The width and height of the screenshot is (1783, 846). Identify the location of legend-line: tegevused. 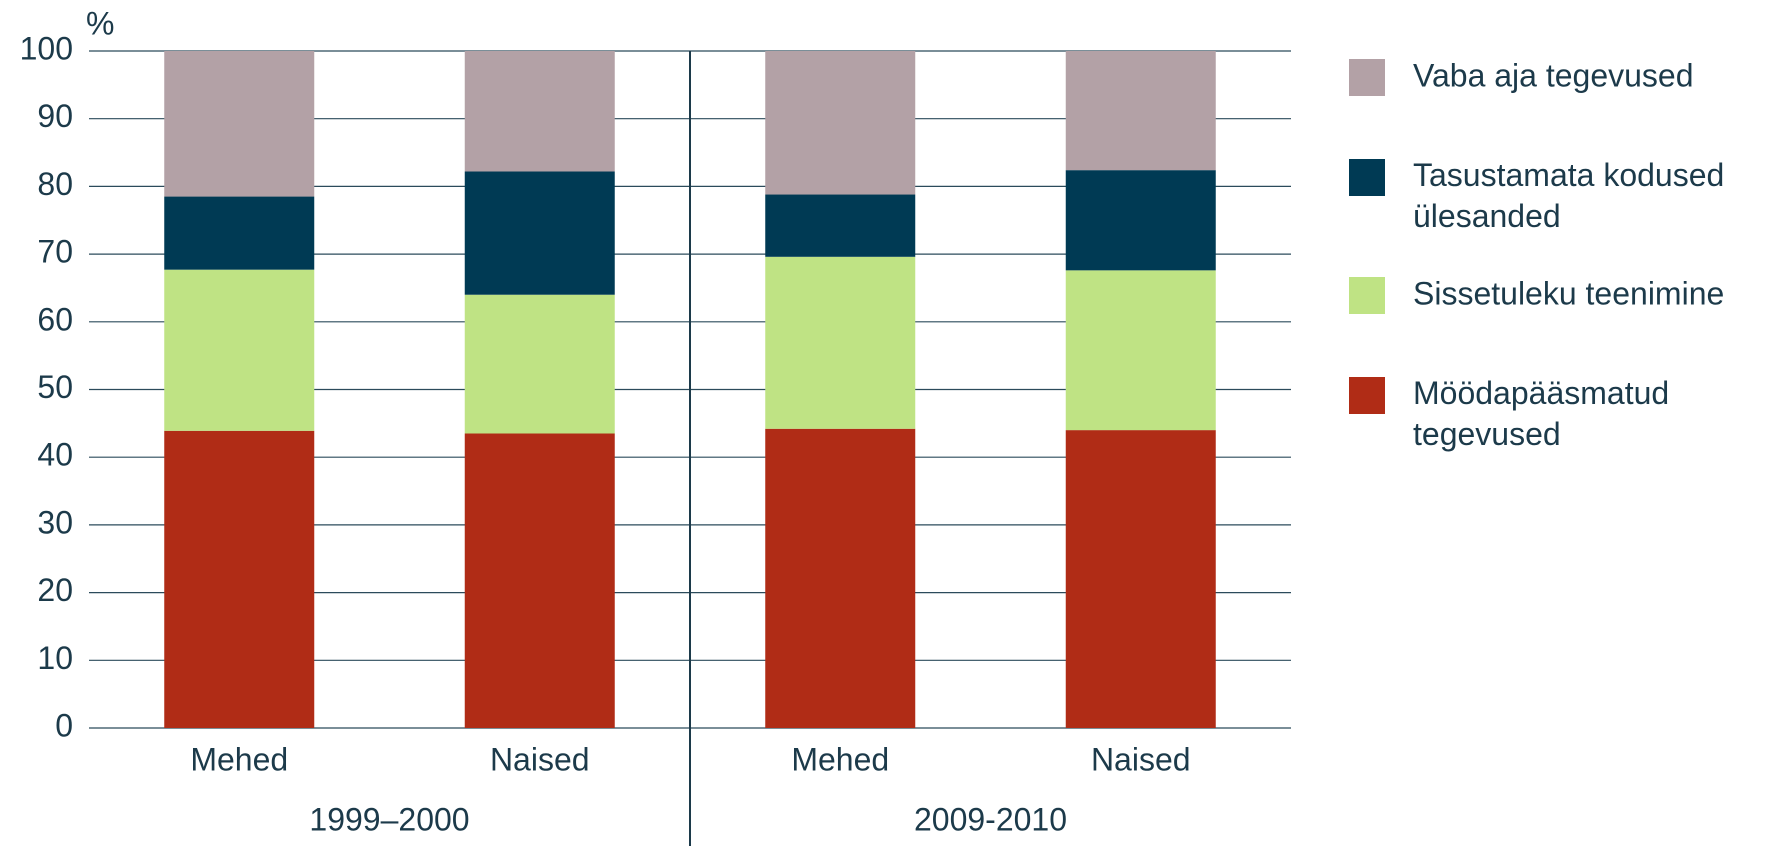
(1487, 434).